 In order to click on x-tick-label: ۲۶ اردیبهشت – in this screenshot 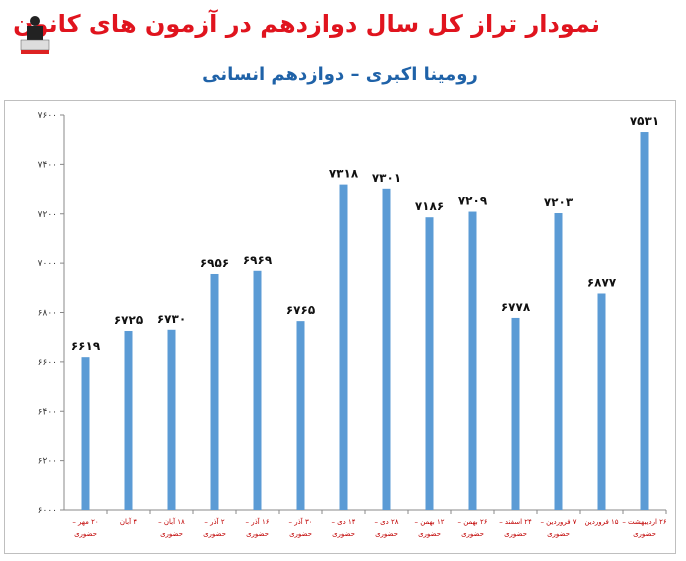, I will do `click(644, 522)`.